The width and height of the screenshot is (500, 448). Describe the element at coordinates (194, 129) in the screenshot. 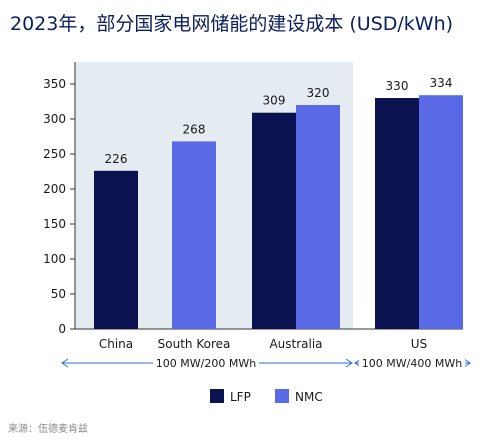

I see `data-label: 268` at that location.